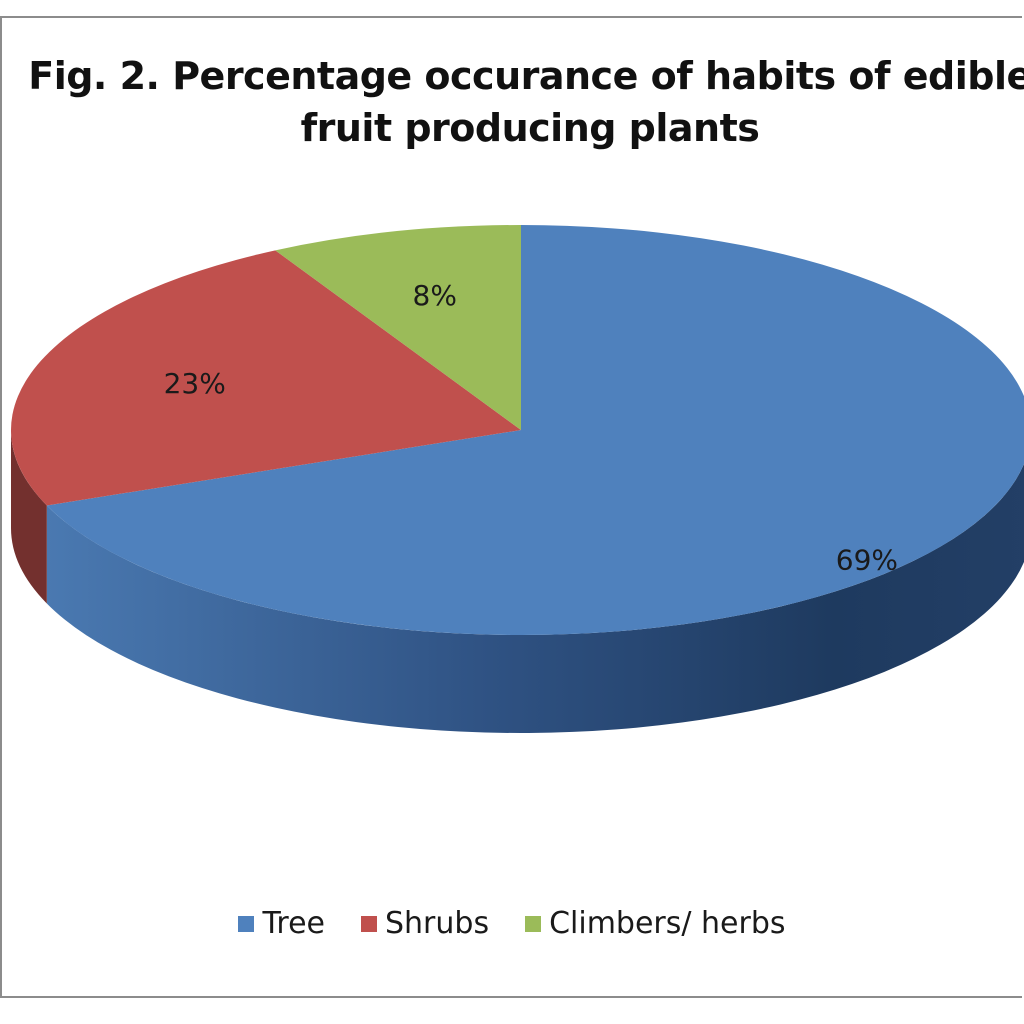 This screenshot has height=1024, width=1024. I want to click on legend-item-climbers-herbs: Climbers/ herbs, so click(655, 923).